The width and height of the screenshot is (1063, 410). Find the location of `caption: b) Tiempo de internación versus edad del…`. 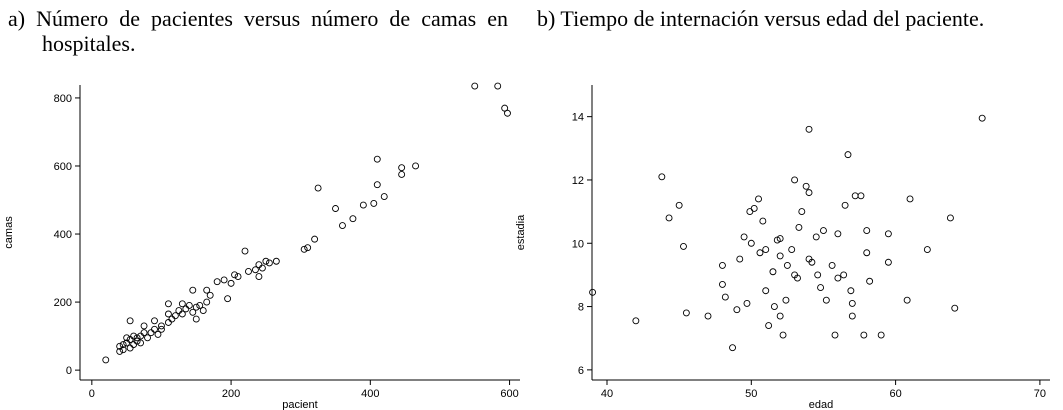

caption: b) Tiempo de internación versus edad del… is located at coordinates (761, 18).